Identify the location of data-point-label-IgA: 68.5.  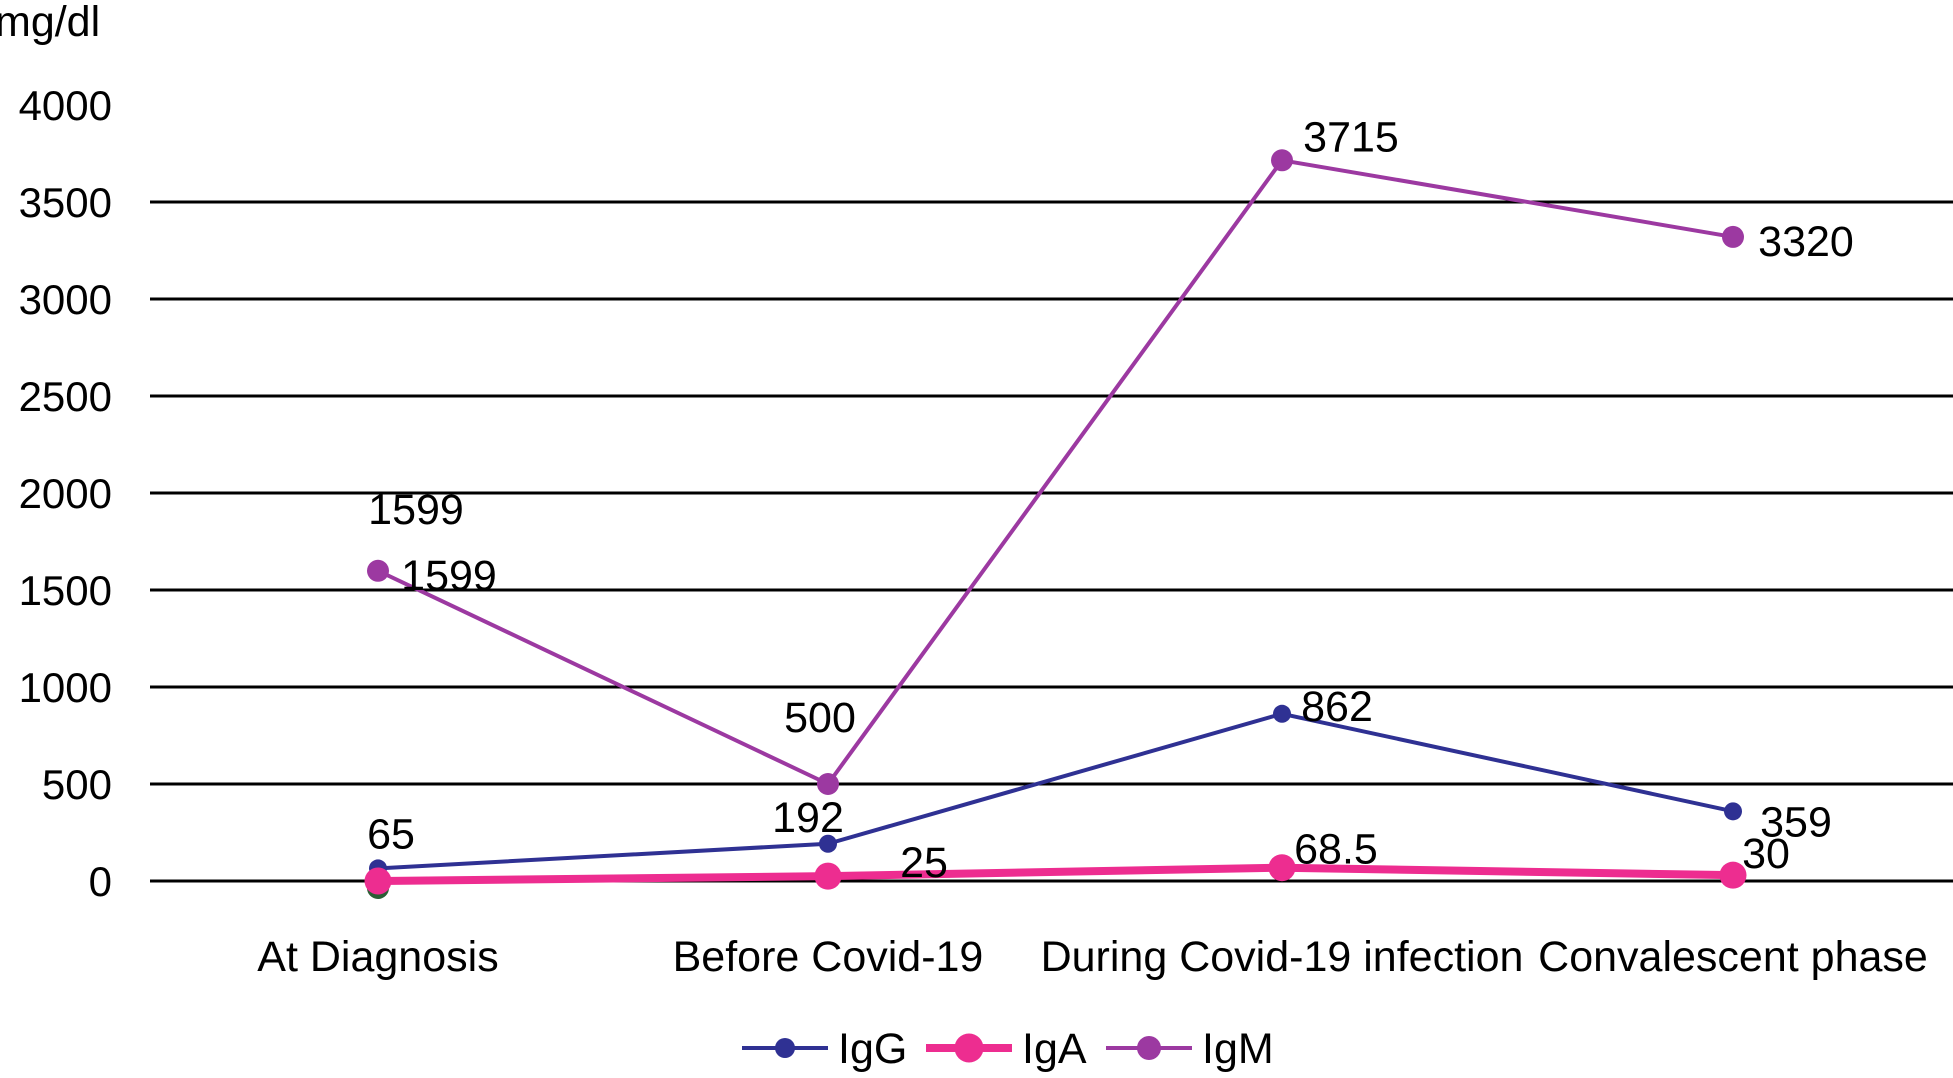
(1336, 850).